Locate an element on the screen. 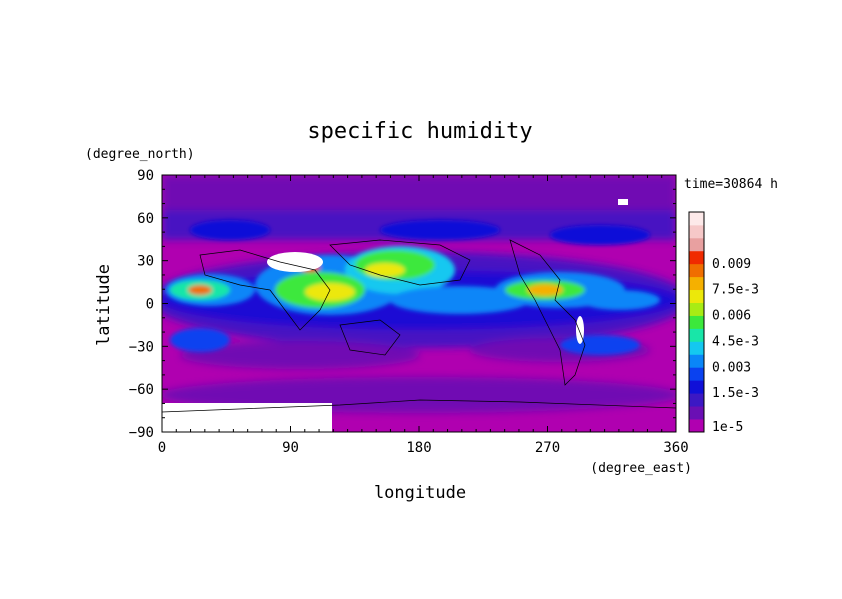 This screenshot has height=599, width=842. x-unit-label: (degree_east) is located at coordinates (641, 468).